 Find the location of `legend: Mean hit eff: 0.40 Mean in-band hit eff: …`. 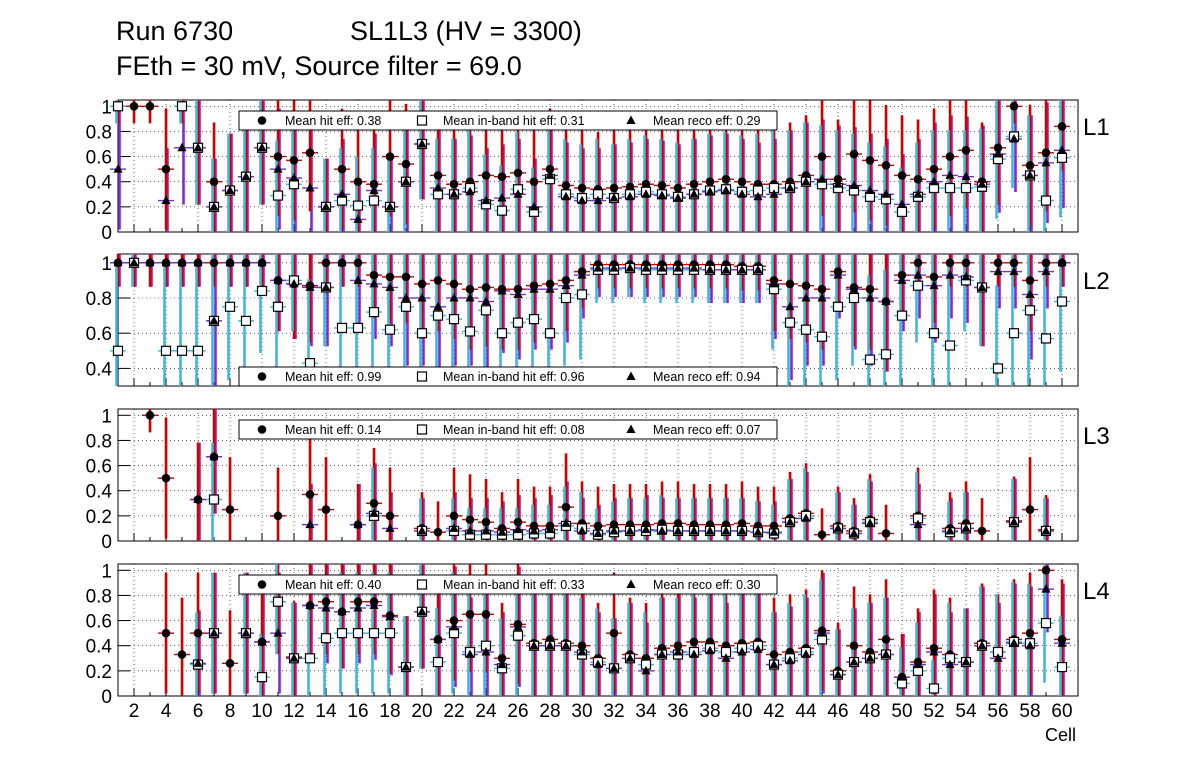

legend: Mean hit eff: 0.40 Mean in-band hit eff: … is located at coordinates (508, 584).